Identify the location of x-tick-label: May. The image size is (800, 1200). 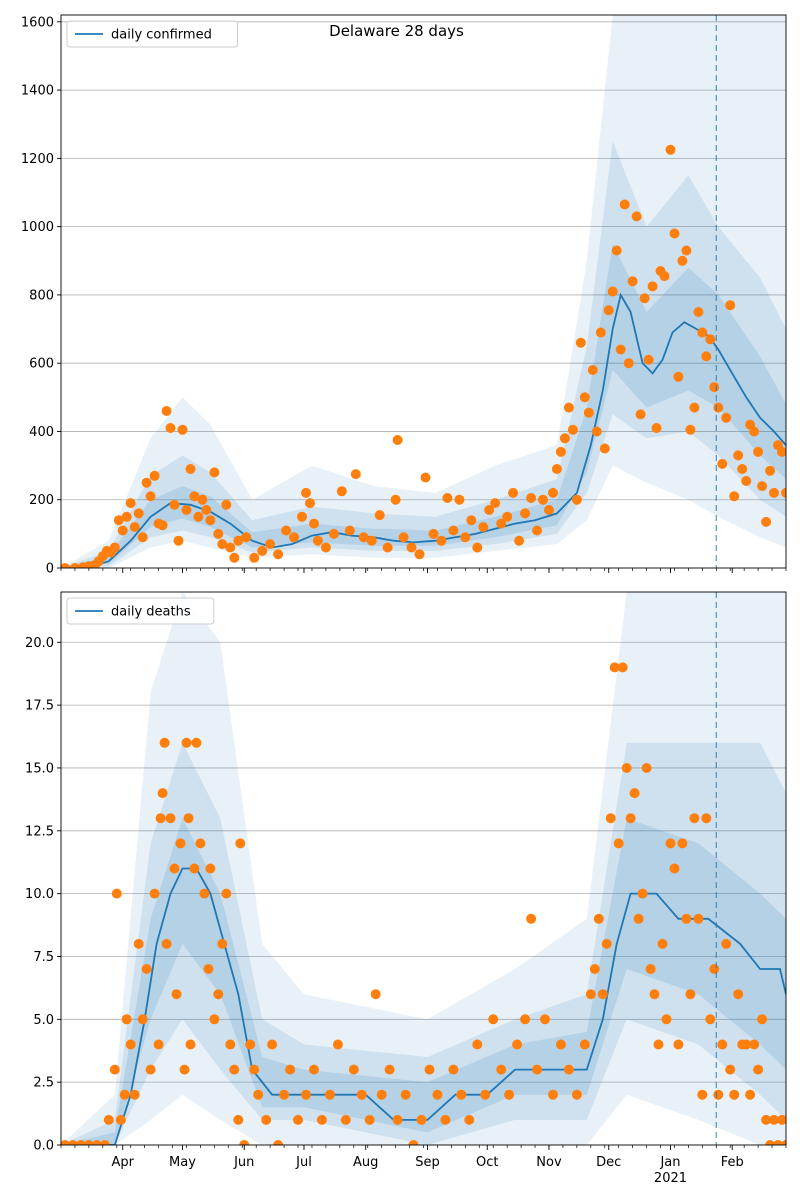
(182, 1162).